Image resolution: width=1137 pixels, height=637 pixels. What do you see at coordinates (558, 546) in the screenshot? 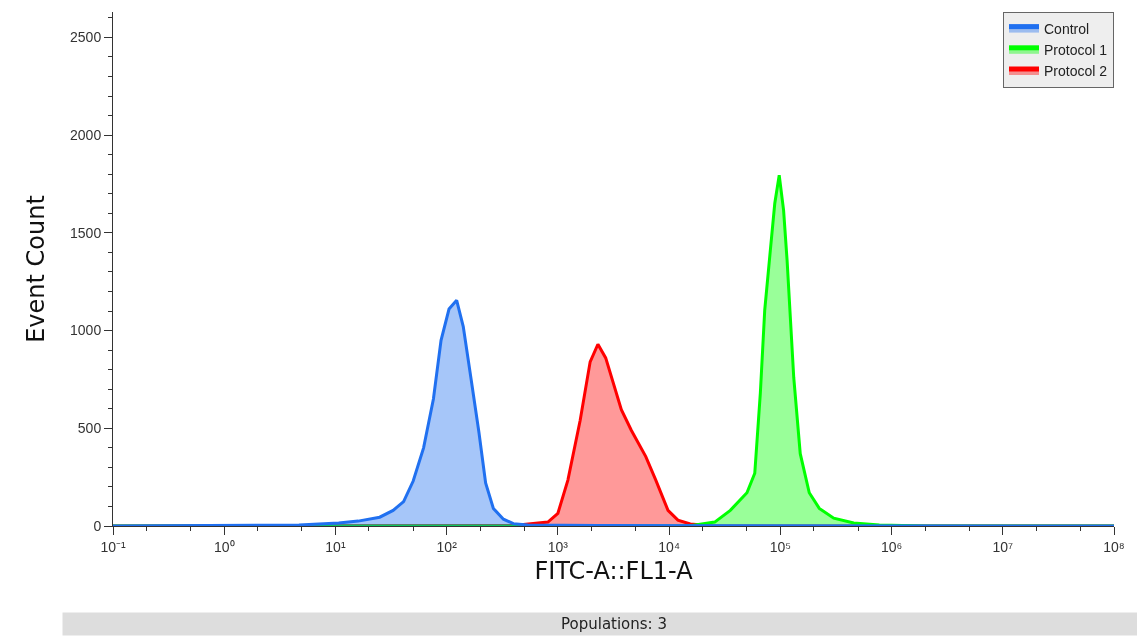
I see `x-tick-label: 10³` at bounding box center [558, 546].